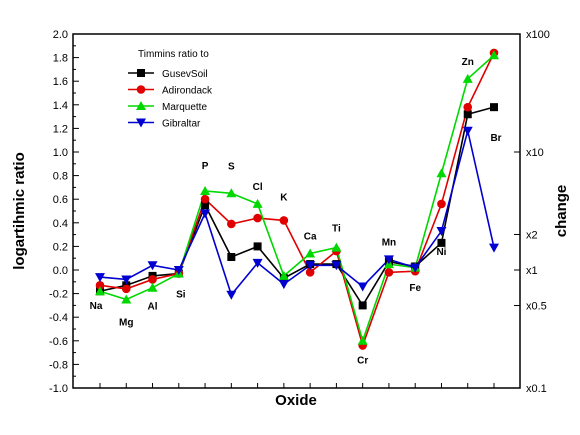 The height and width of the screenshot is (435, 580). I want to click on bottom-axis-ticks, so click(297, 385).